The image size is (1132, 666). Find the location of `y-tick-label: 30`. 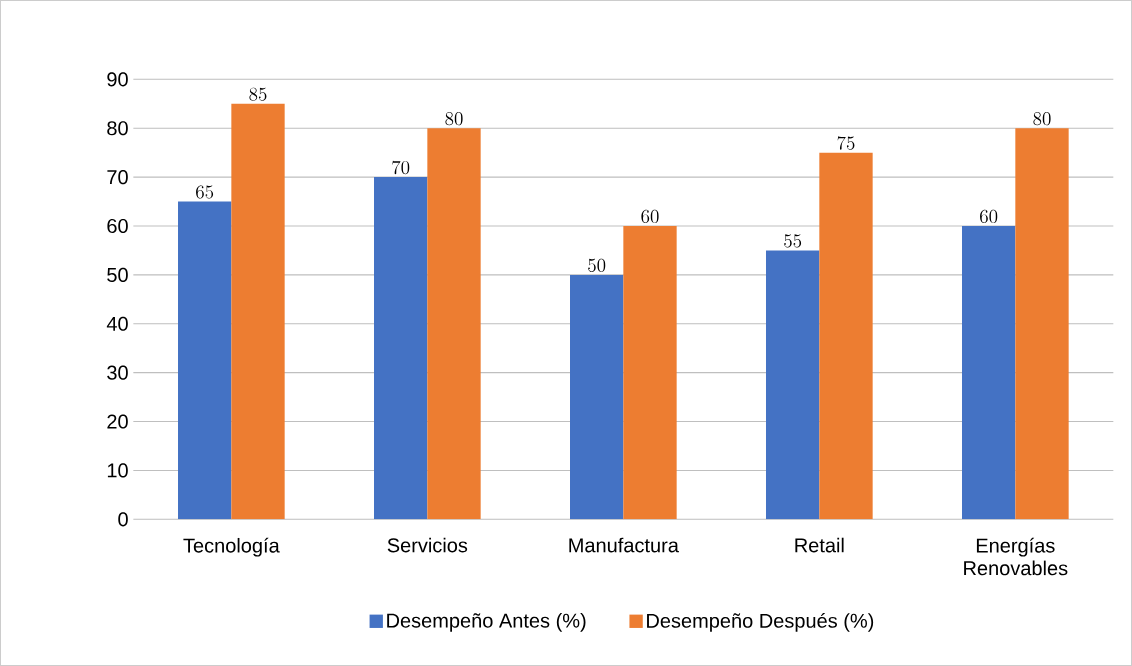

y-tick-label: 30 is located at coordinates (117, 372).